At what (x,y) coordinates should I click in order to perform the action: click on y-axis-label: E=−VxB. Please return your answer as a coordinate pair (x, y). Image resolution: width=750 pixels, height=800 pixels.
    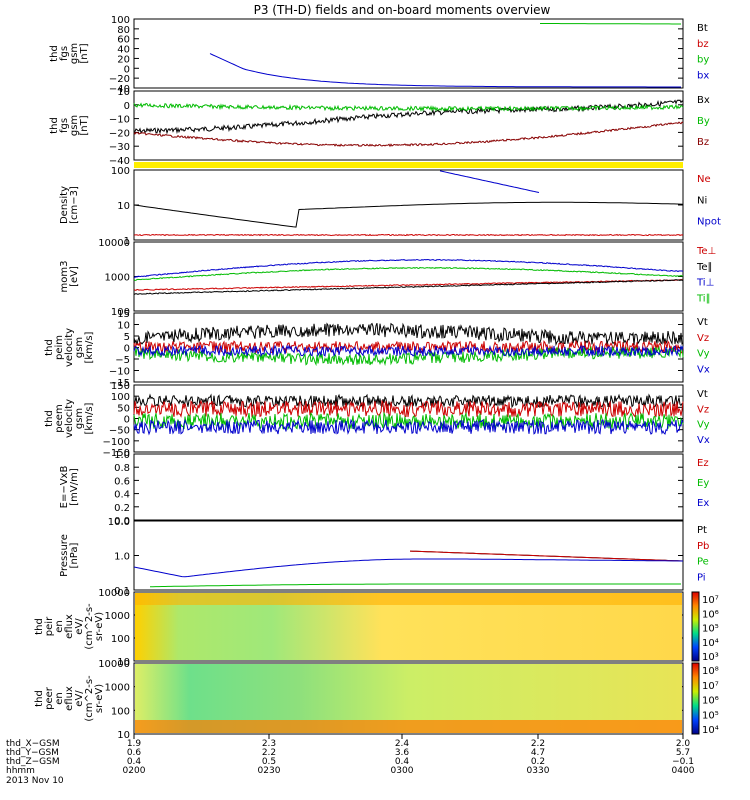
    Looking at the image, I should click on (64, 487).